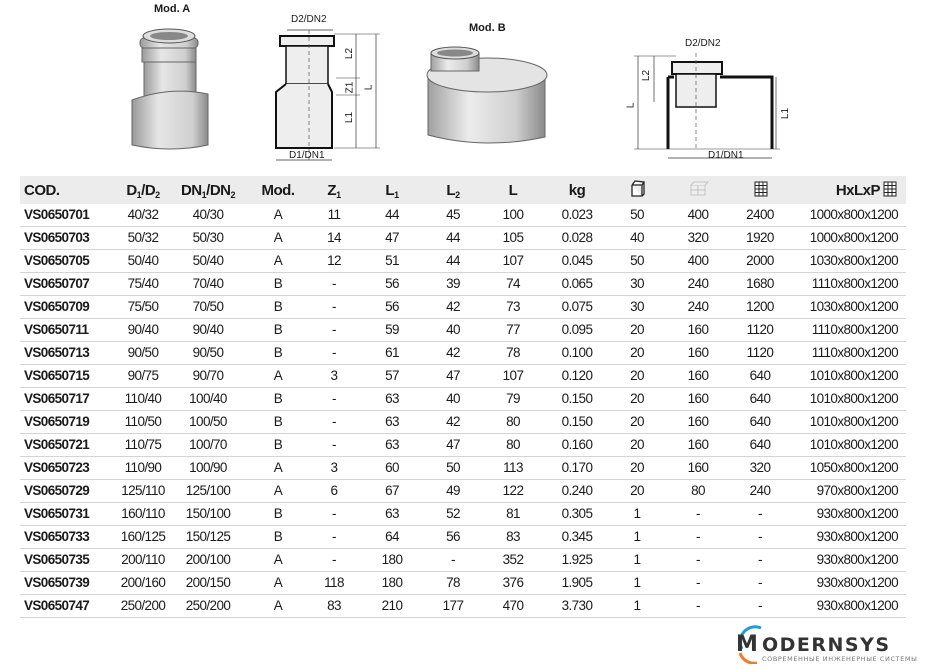 Image resolution: width=930 pixels, height=669 pixels. Describe the element at coordinates (760, 490) in the screenshot. I see `cell-pallet-qty: 240` at that location.